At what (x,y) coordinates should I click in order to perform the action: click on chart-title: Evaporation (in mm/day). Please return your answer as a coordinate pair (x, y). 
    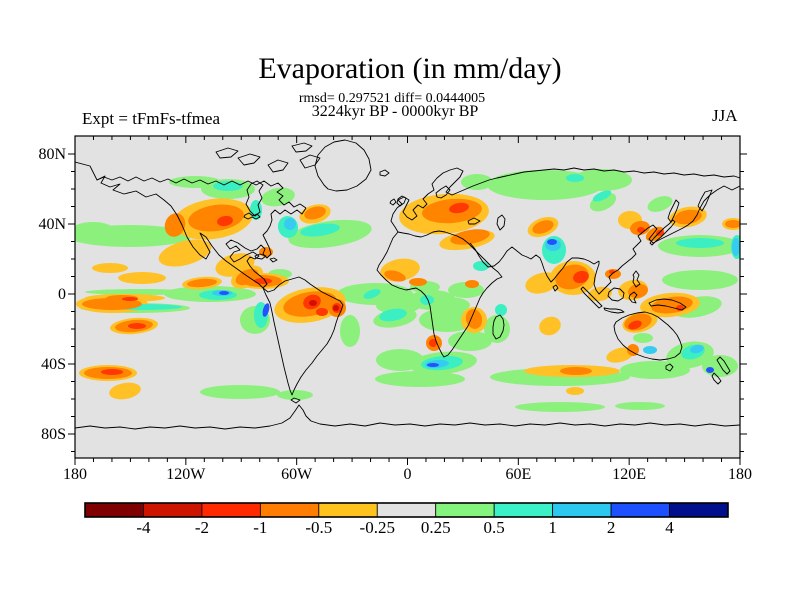
    Looking at the image, I should click on (410, 68).